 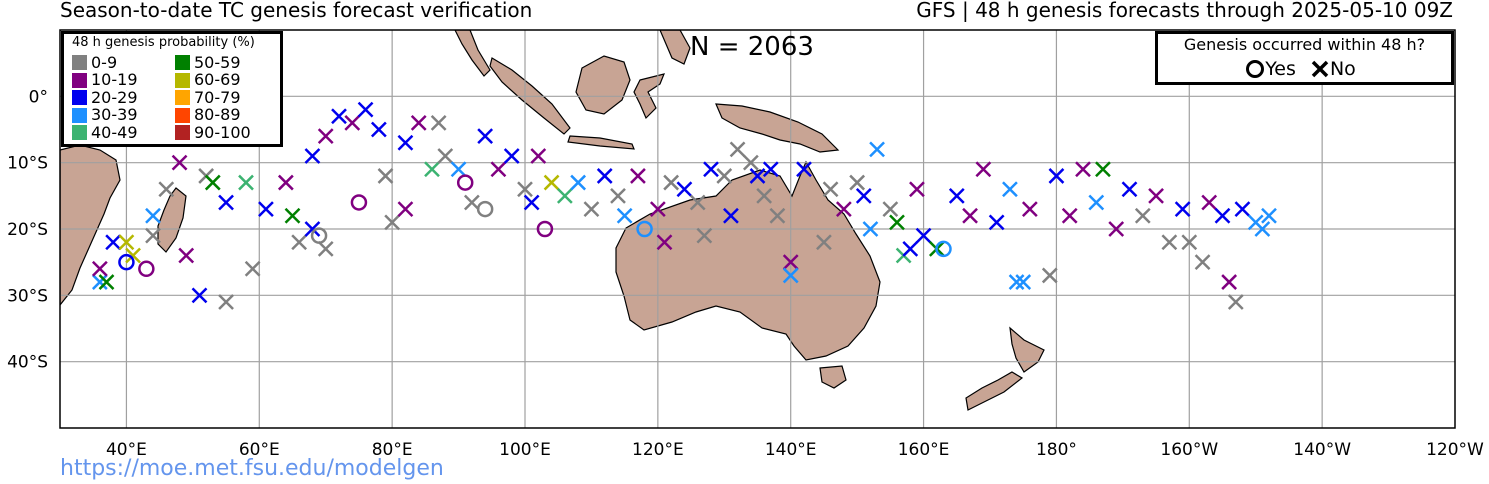 I want to click on probability-legend-item: 60-69, so click(x=226, y=81).